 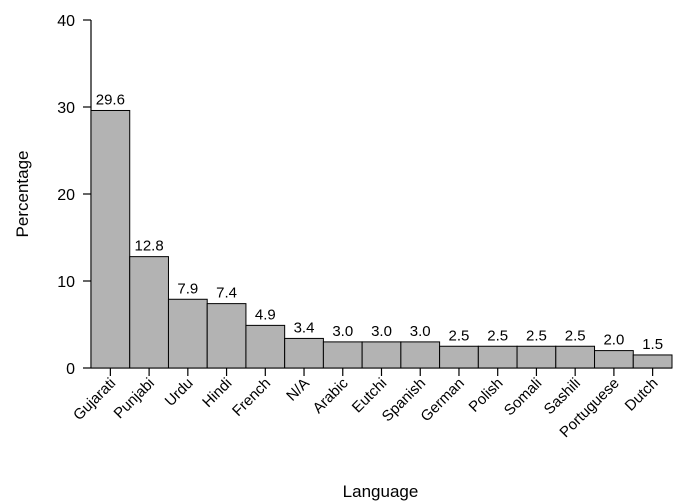 I want to click on bar-eutchi, so click(x=381, y=355).